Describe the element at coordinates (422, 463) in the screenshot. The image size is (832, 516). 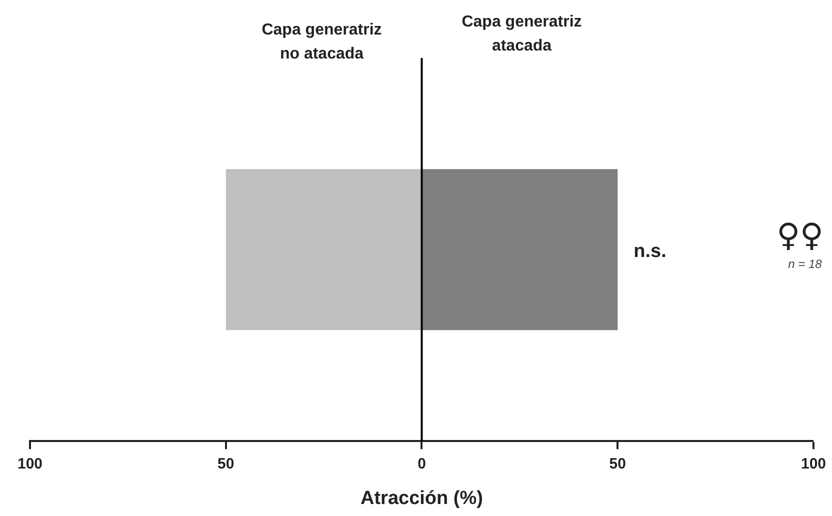
I see `x-tick-label: 0` at that location.